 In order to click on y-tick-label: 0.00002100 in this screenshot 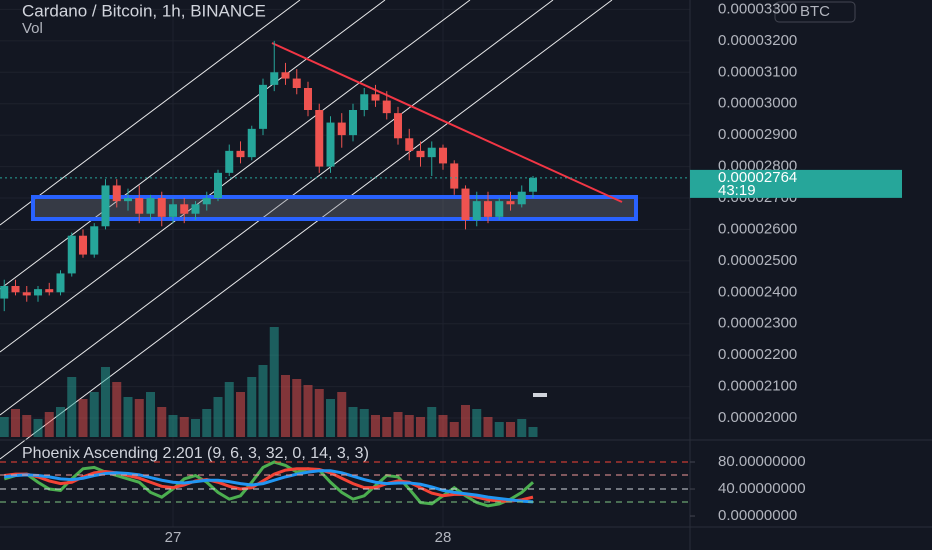, I will do `click(757, 386)`.